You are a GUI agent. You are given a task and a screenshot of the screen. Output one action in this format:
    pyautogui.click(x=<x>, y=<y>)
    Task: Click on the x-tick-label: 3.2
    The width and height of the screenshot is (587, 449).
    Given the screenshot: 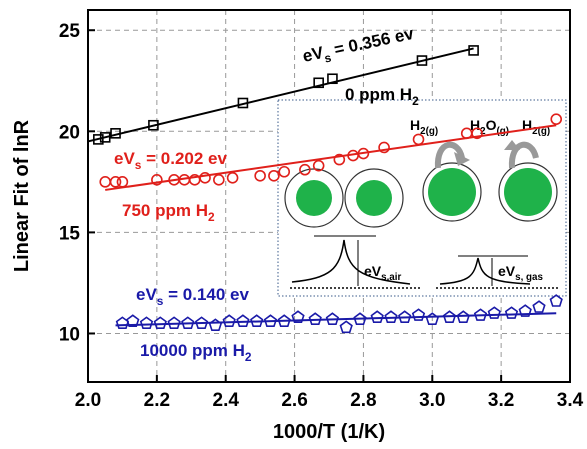 What is the action you would take?
    pyautogui.click(x=501, y=400)
    